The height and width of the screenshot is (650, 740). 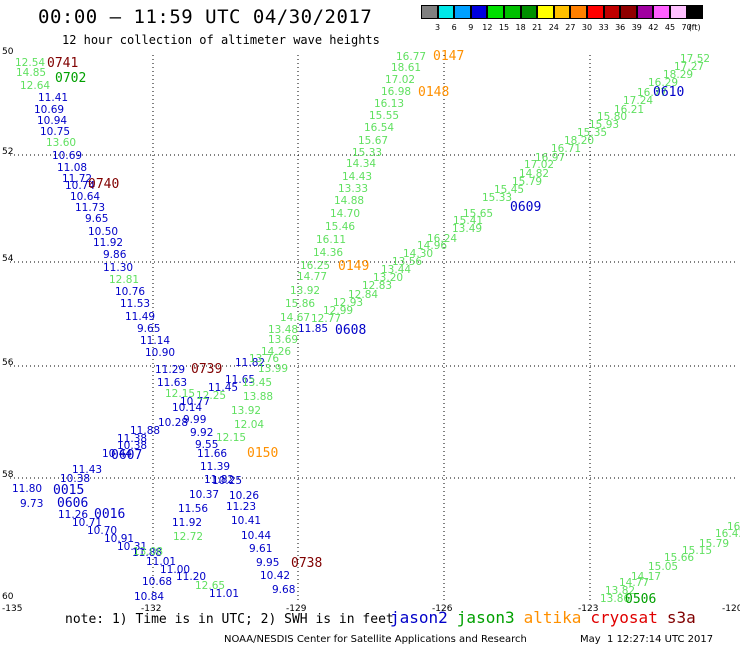 What do you see at coordinates (126, 455) in the screenshot?
I see `pass-label: 0607` at bounding box center [126, 455].